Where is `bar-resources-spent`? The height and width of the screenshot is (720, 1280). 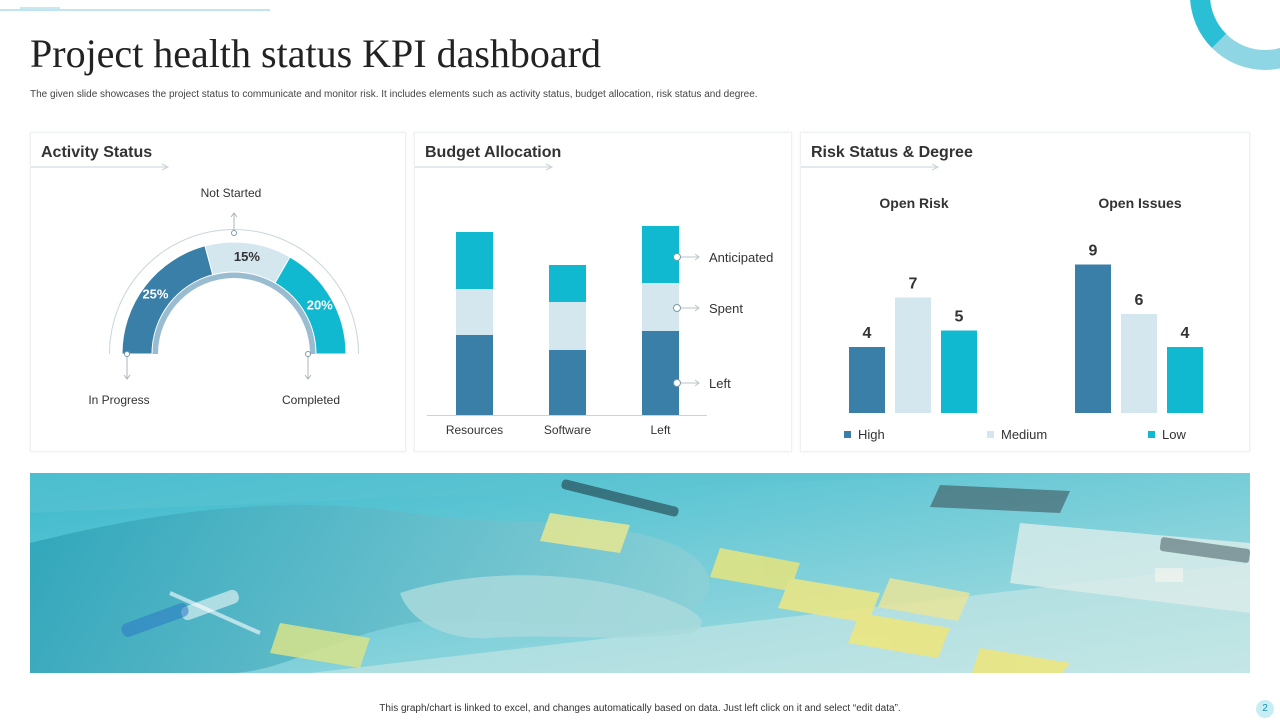 bar-resources-spent is located at coordinates (474, 312).